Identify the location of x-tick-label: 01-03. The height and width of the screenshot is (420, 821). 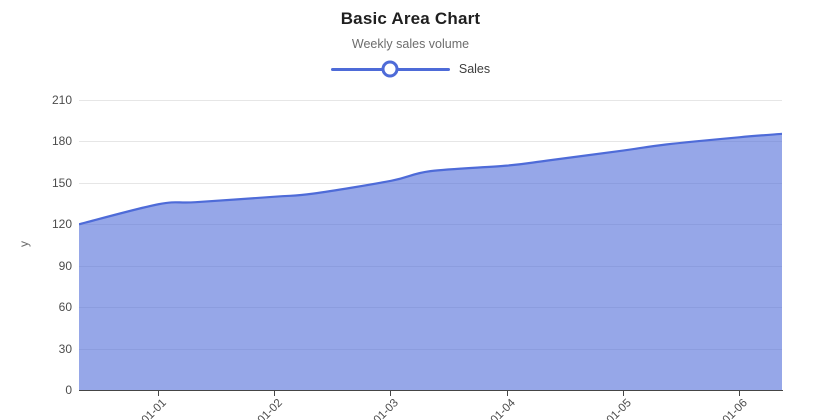
(386, 408).